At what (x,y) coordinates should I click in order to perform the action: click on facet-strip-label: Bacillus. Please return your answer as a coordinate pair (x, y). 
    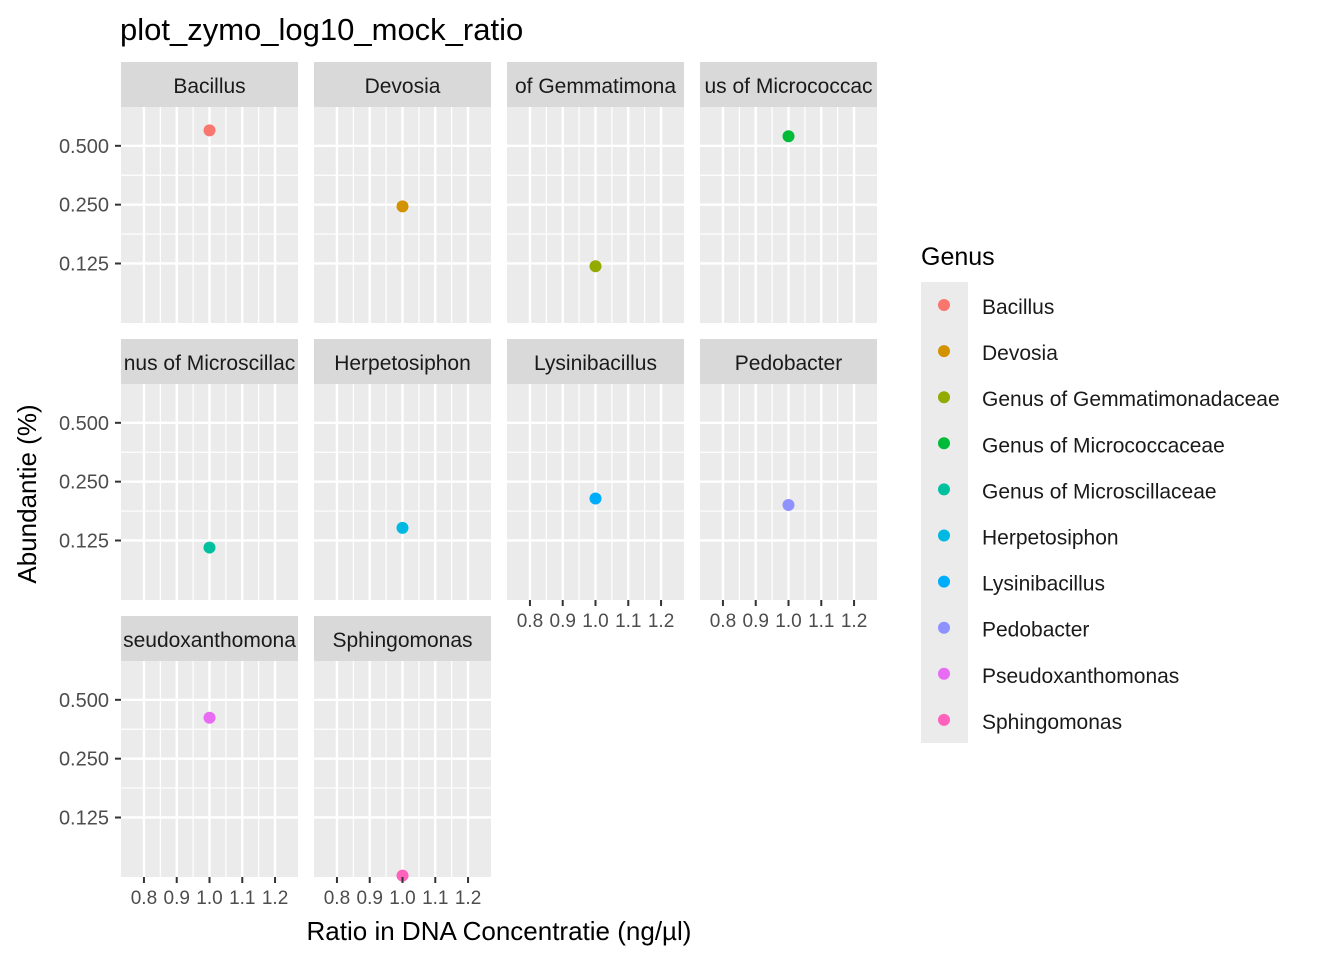
    Looking at the image, I should click on (209, 86).